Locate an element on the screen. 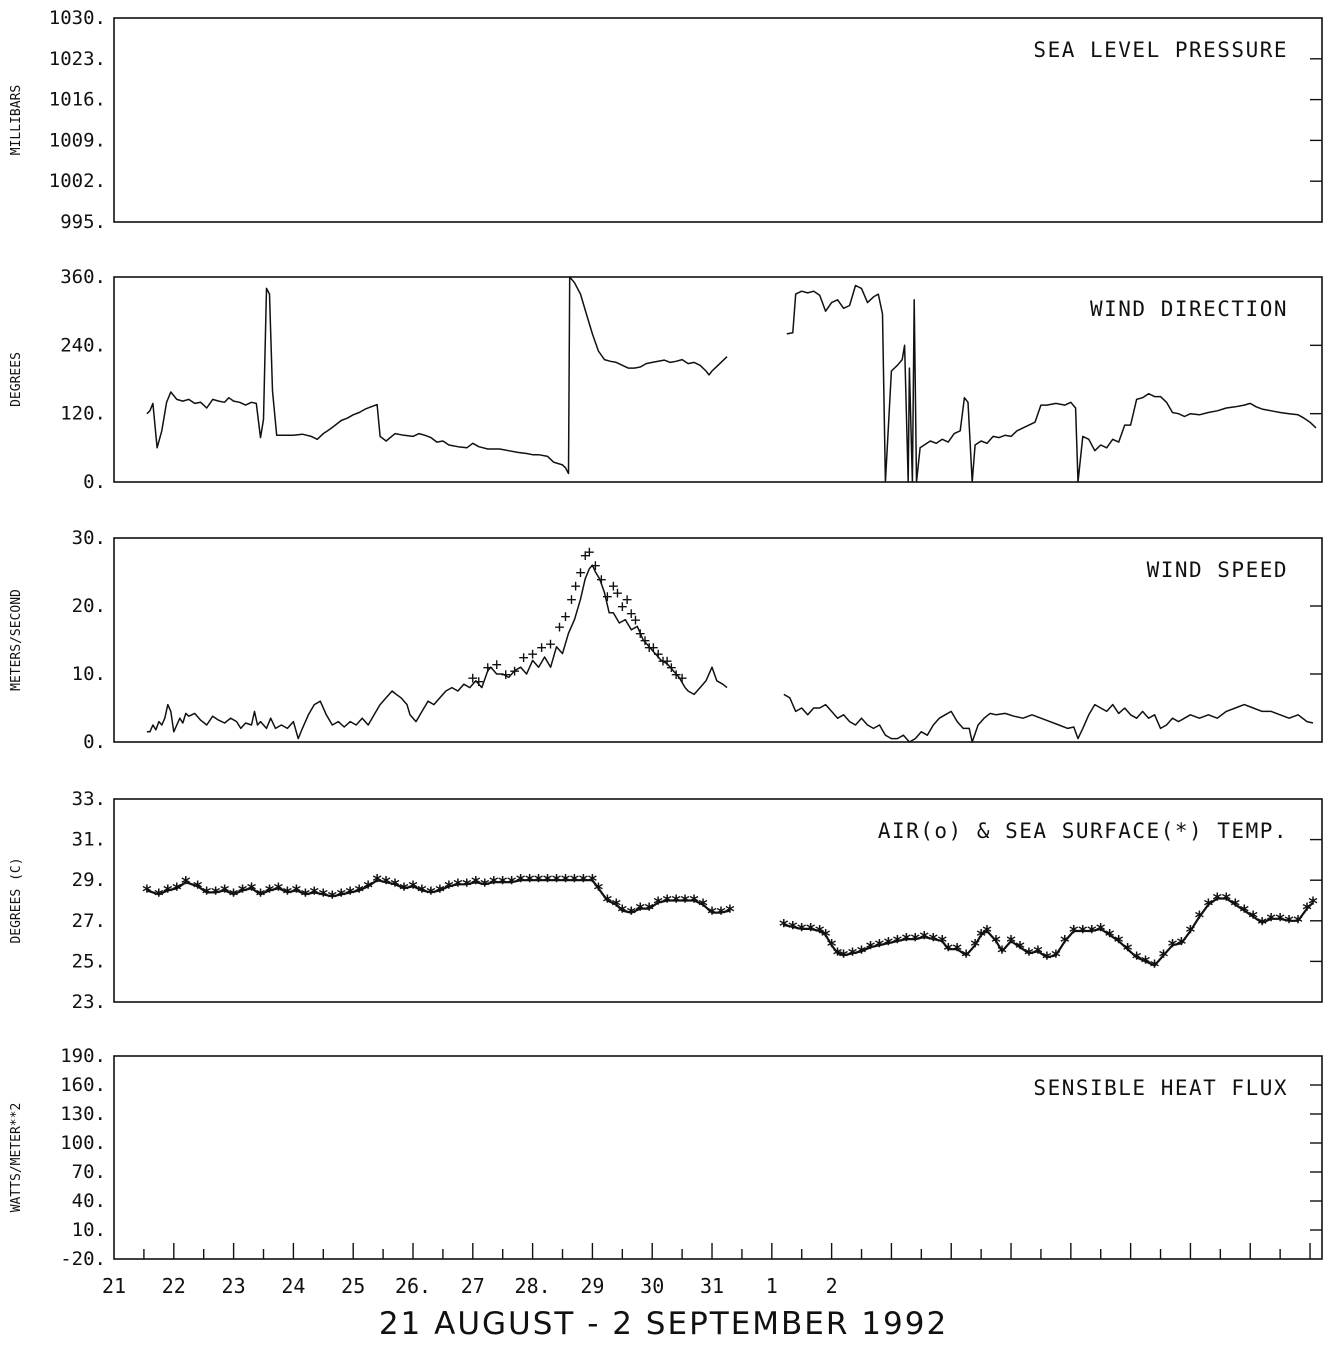 This screenshot has width=1327, height=1347. panel-4-star-point-2-28: * is located at coordinates (1002, 952).